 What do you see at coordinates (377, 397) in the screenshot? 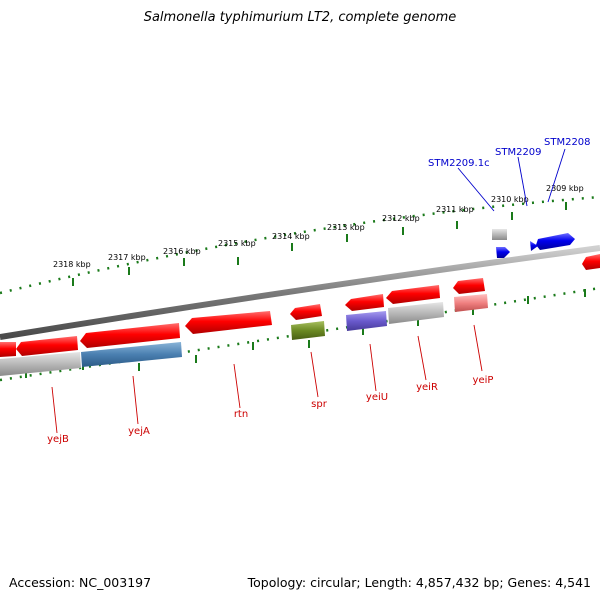
I see `gene-label-yeiu: yeiU` at bounding box center [377, 397].